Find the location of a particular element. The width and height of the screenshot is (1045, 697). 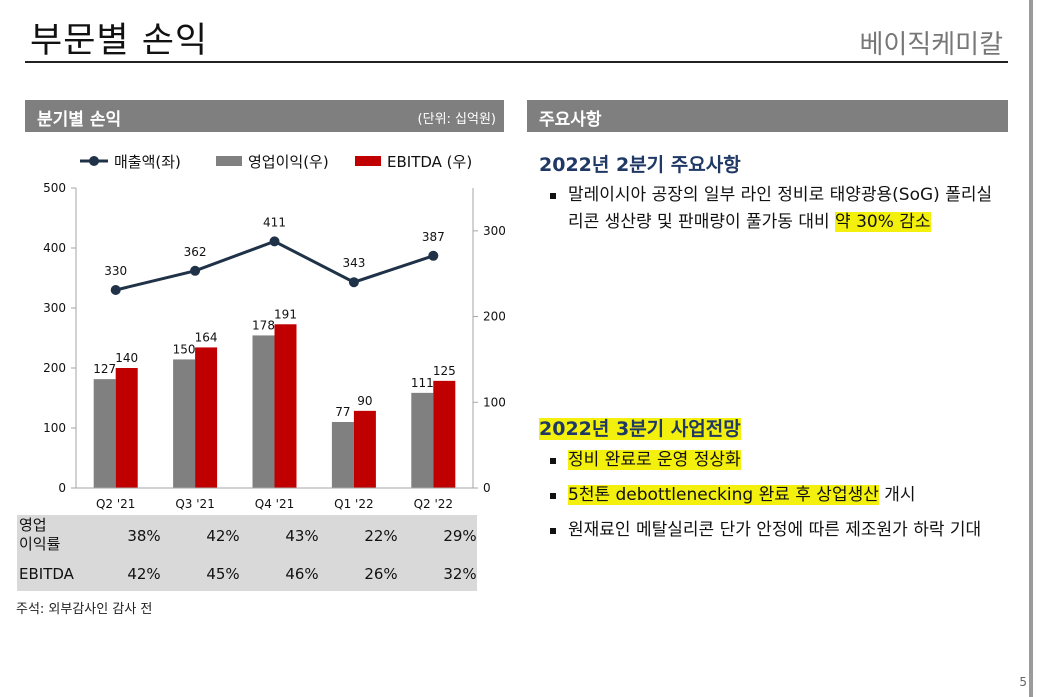

x-axis-tick-label: Q2 '21 is located at coordinates (115, 504).